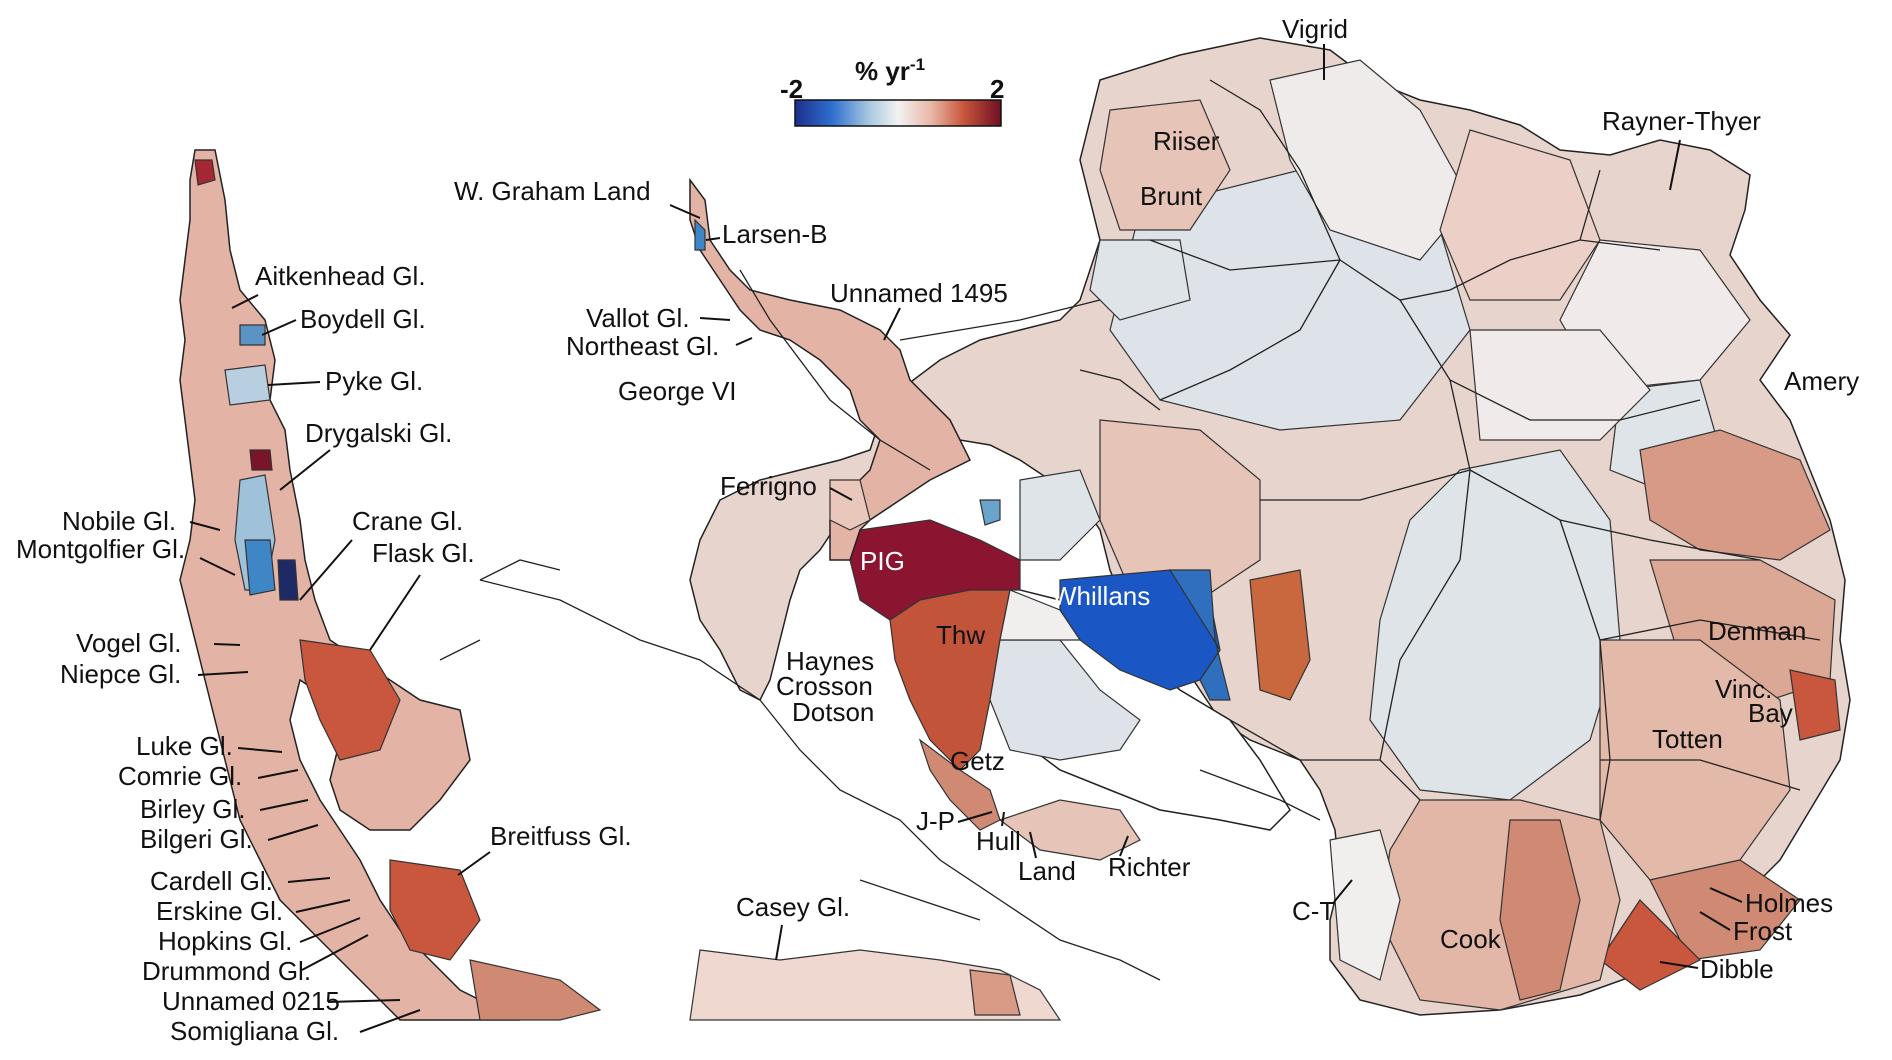  What do you see at coordinates (435, 910) in the screenshot?
I see `basin-zoom-breitfuss-red` at bounding box center [435, 910].